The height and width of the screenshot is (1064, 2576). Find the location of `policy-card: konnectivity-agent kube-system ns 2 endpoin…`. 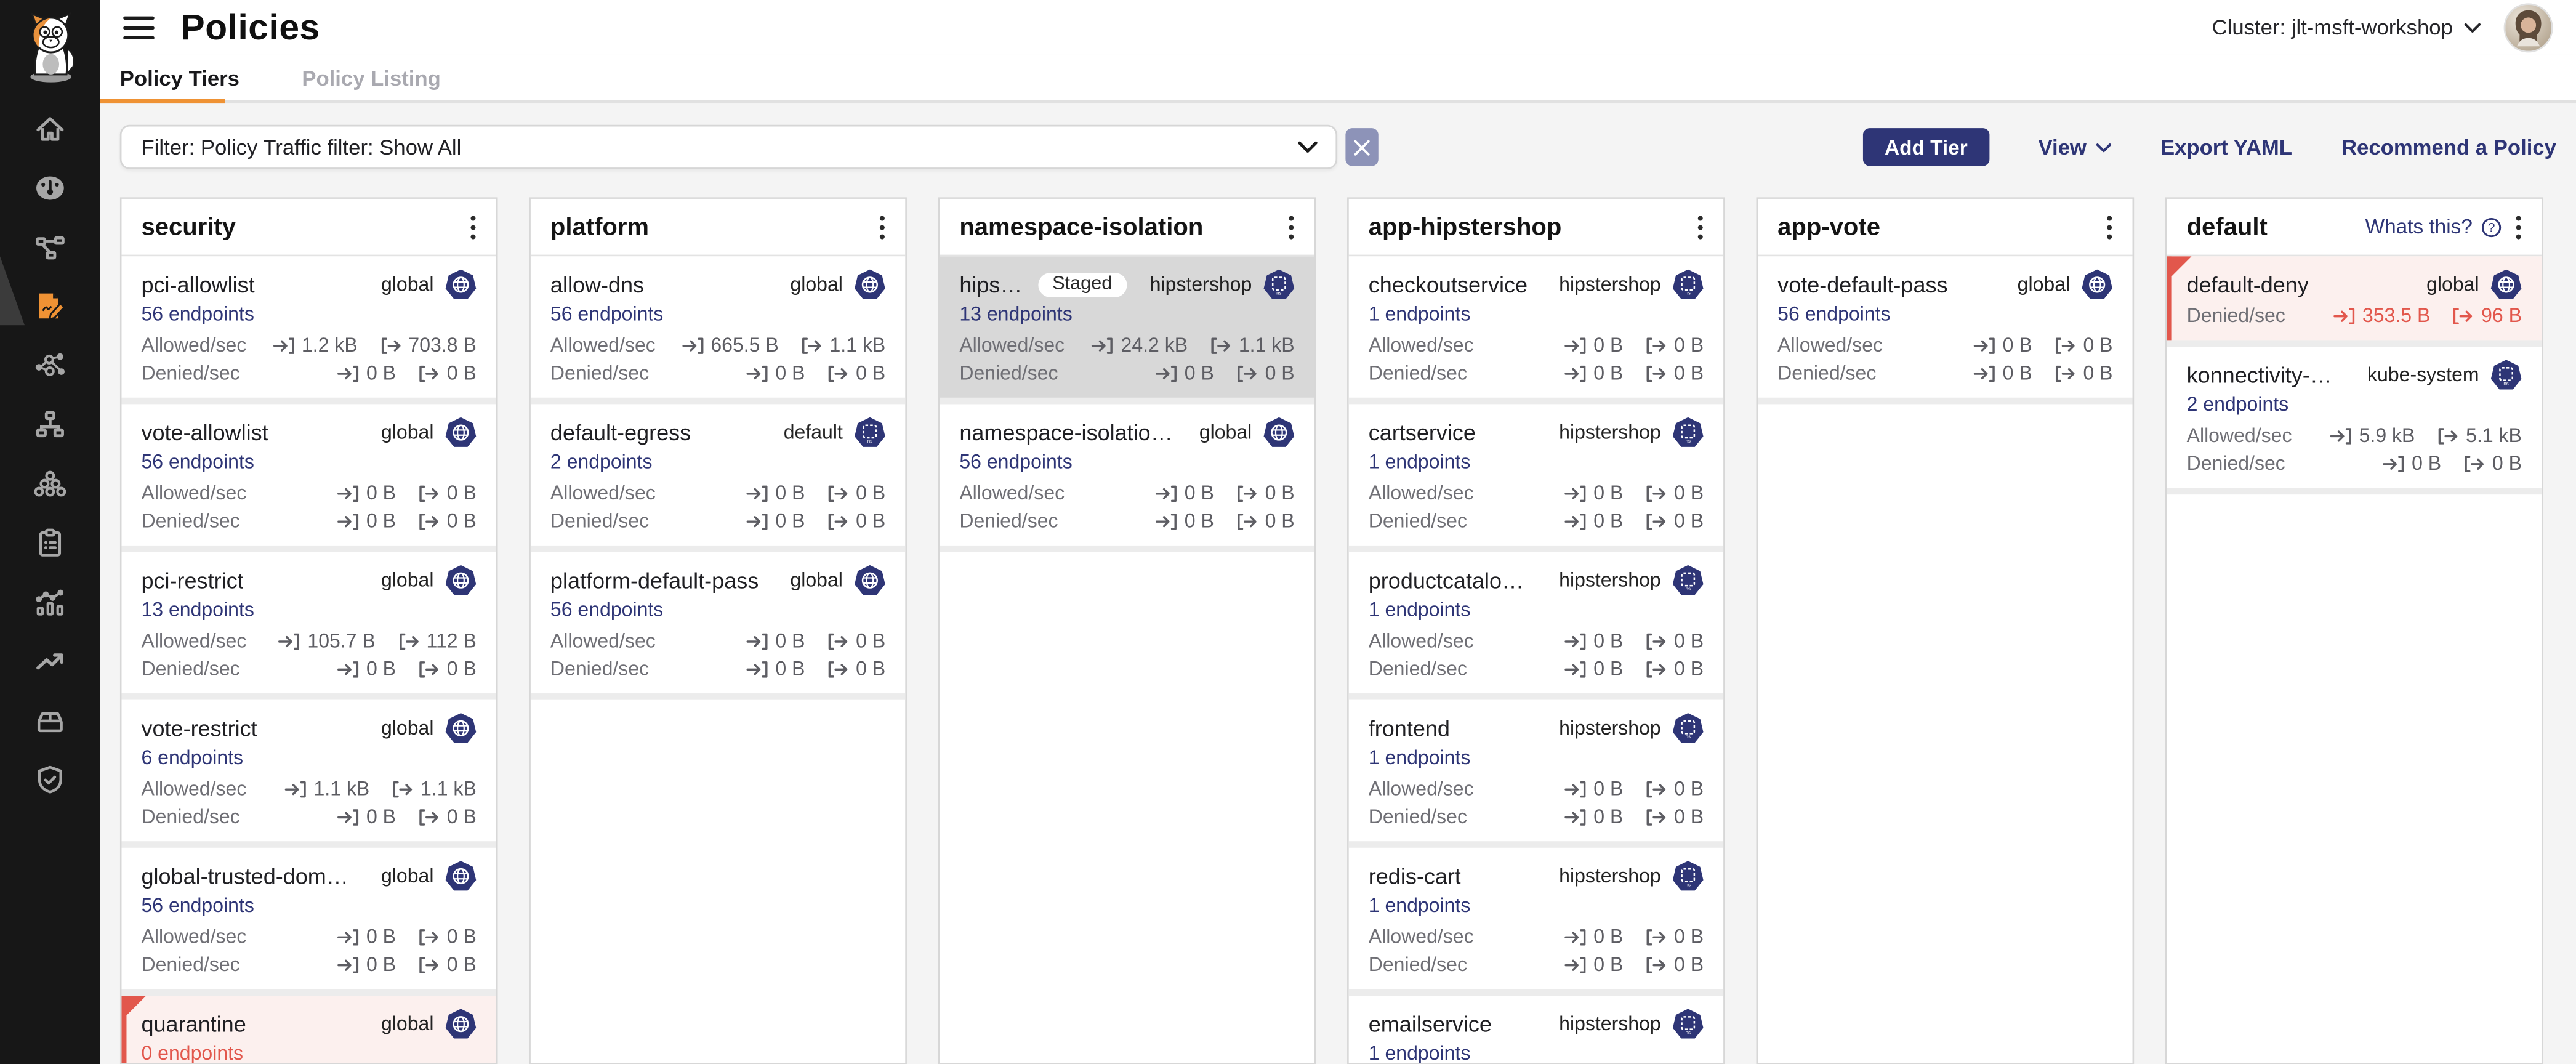

policy-card: konnectivity-agent kube-system ns 2 endpoin… is located at coordinates (2354, 421).